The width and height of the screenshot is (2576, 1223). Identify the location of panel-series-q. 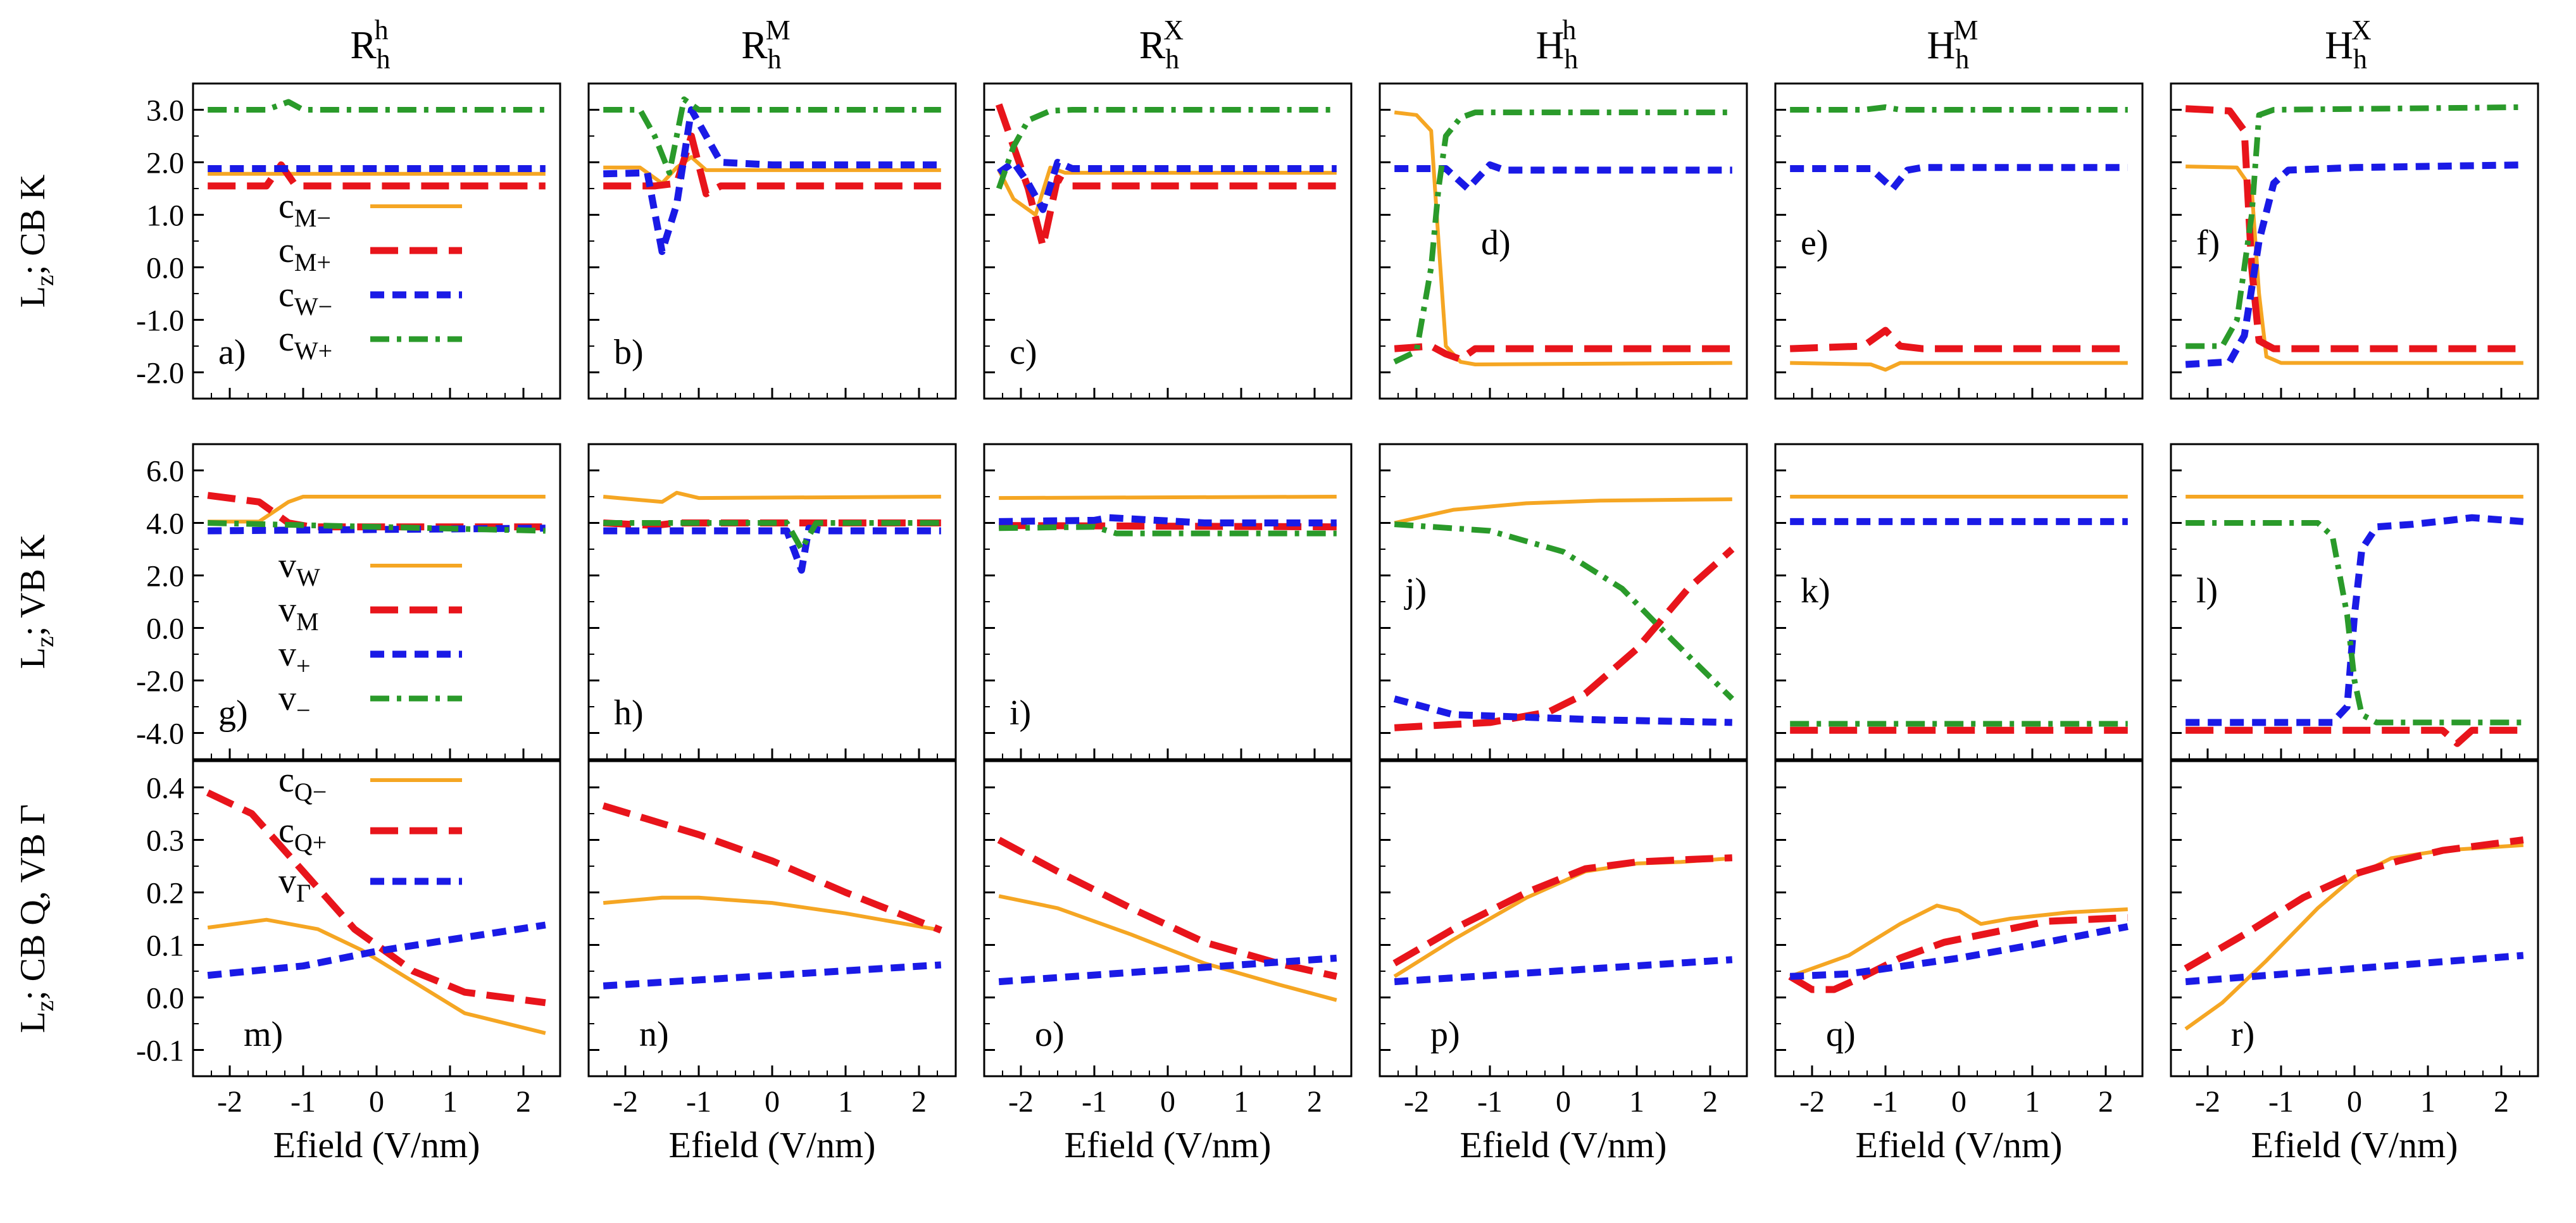
(1959, 948).